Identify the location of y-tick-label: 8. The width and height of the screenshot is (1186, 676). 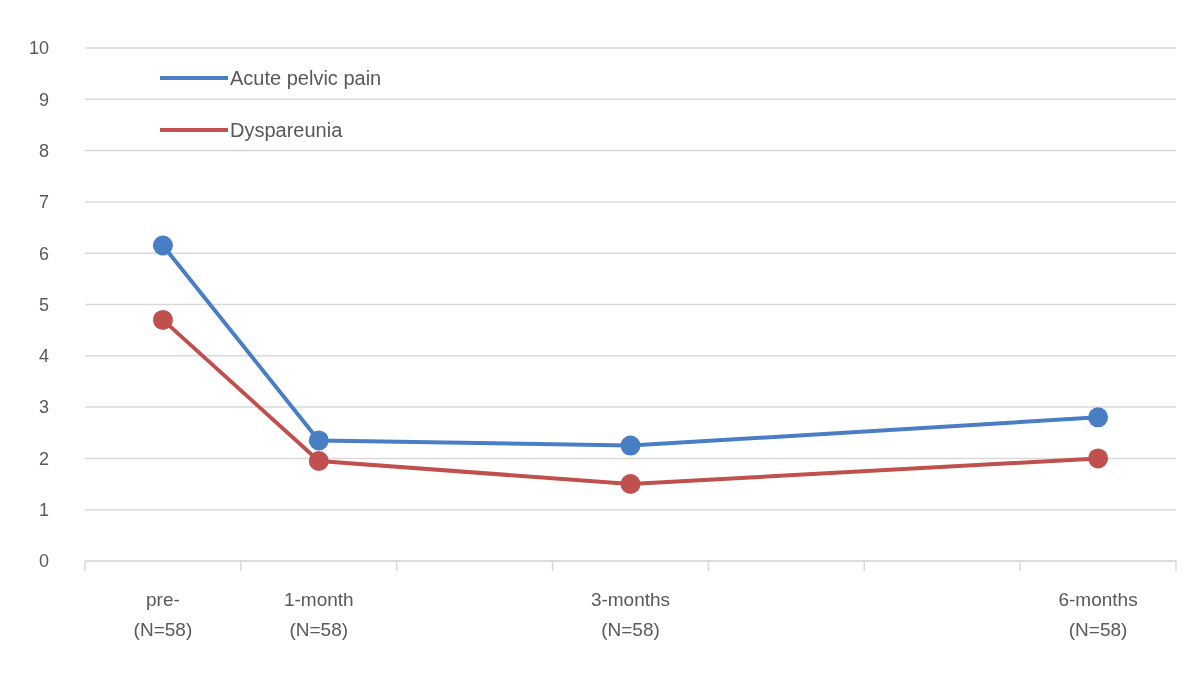
(43, 150).